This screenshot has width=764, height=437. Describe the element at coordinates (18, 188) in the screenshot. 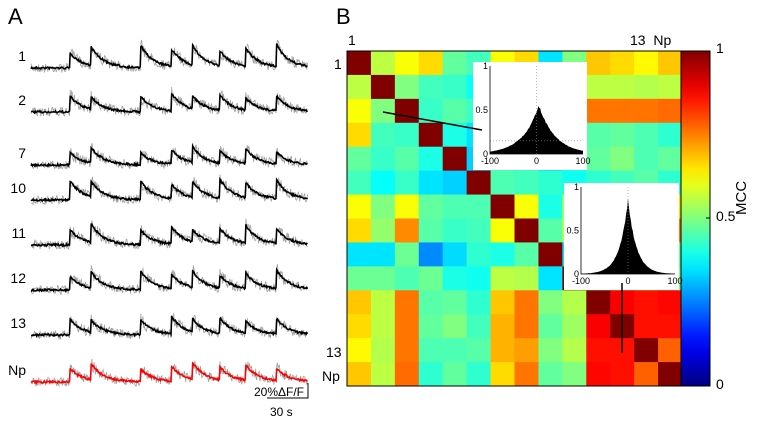

I see `trace-label-10: 10` at that location.